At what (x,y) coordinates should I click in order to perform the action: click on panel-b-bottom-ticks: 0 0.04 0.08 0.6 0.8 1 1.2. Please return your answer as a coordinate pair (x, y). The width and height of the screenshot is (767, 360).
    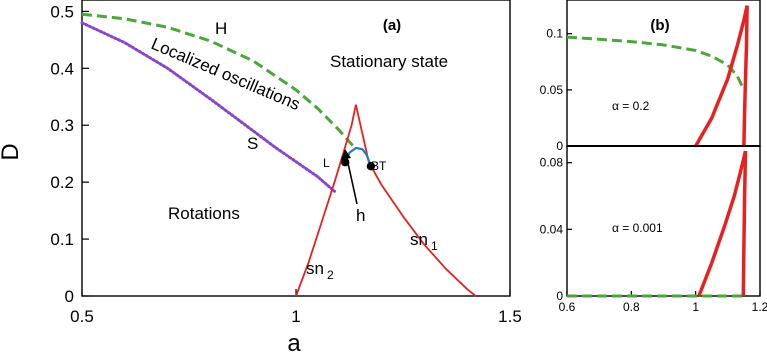
    Looking at the image, I should click on (653, 235).